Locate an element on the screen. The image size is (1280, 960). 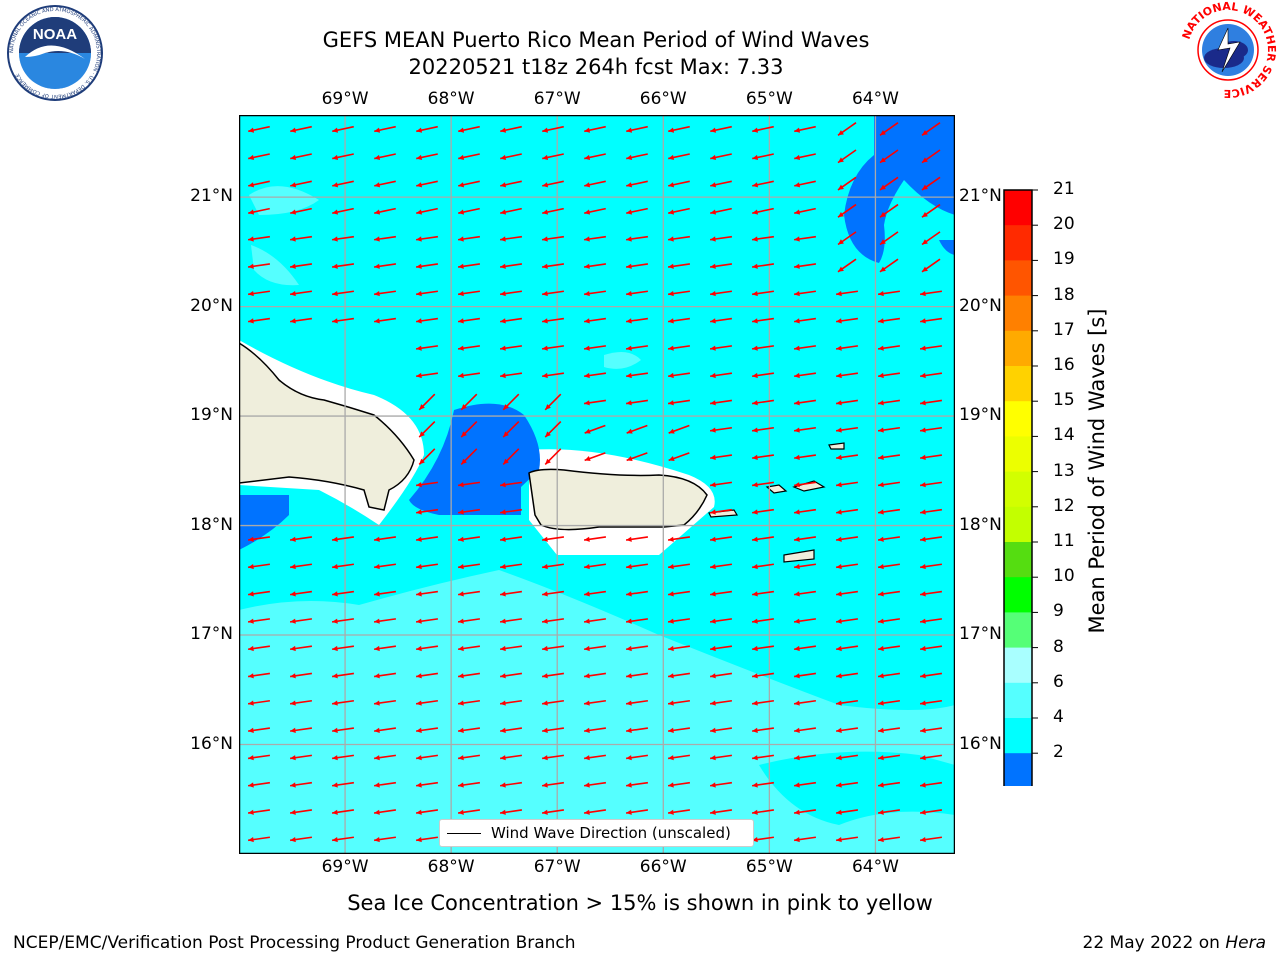
lon-tick-label: 67°W is located at coordinates (557, 867).